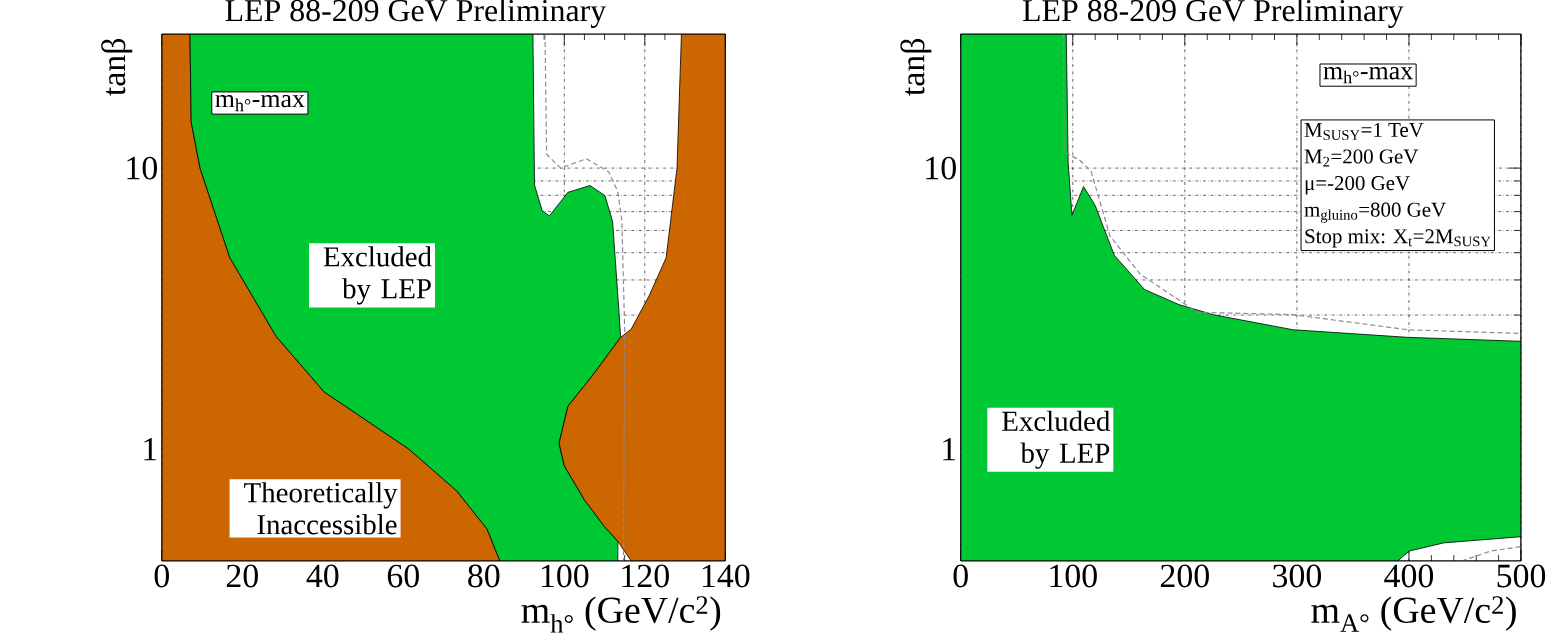 This screenshot has width=1548, height=640. What do you see at coordinates (726, 576) in the screenshot?
I see `x-tick-label: 140` at bounding box center [726, 576].